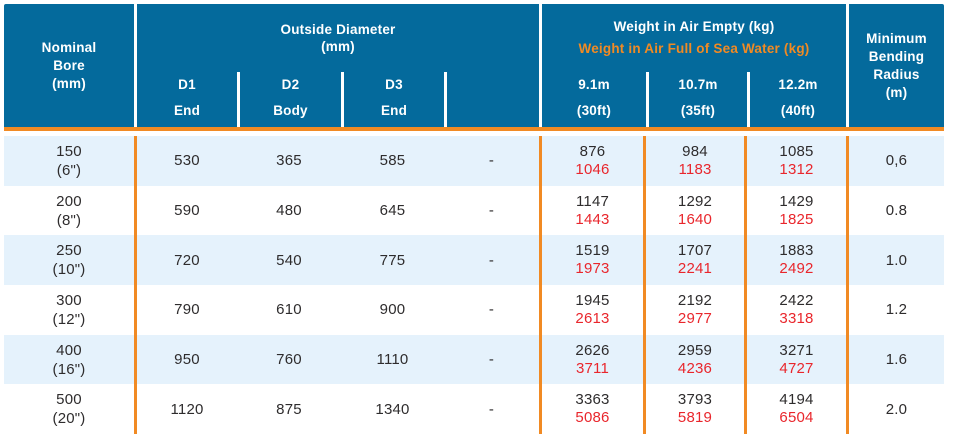 The image size is (957, 438). I want to click on d1-cell: 530, so click(187, 161).